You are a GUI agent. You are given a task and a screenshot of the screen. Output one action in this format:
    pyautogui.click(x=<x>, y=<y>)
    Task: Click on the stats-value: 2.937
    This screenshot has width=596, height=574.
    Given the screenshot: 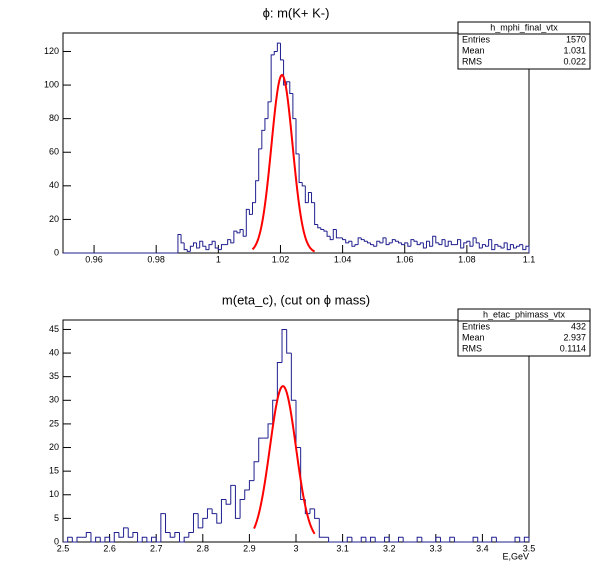 What is the action you would take?
    pyautogui.click(x=574, y=337)
    